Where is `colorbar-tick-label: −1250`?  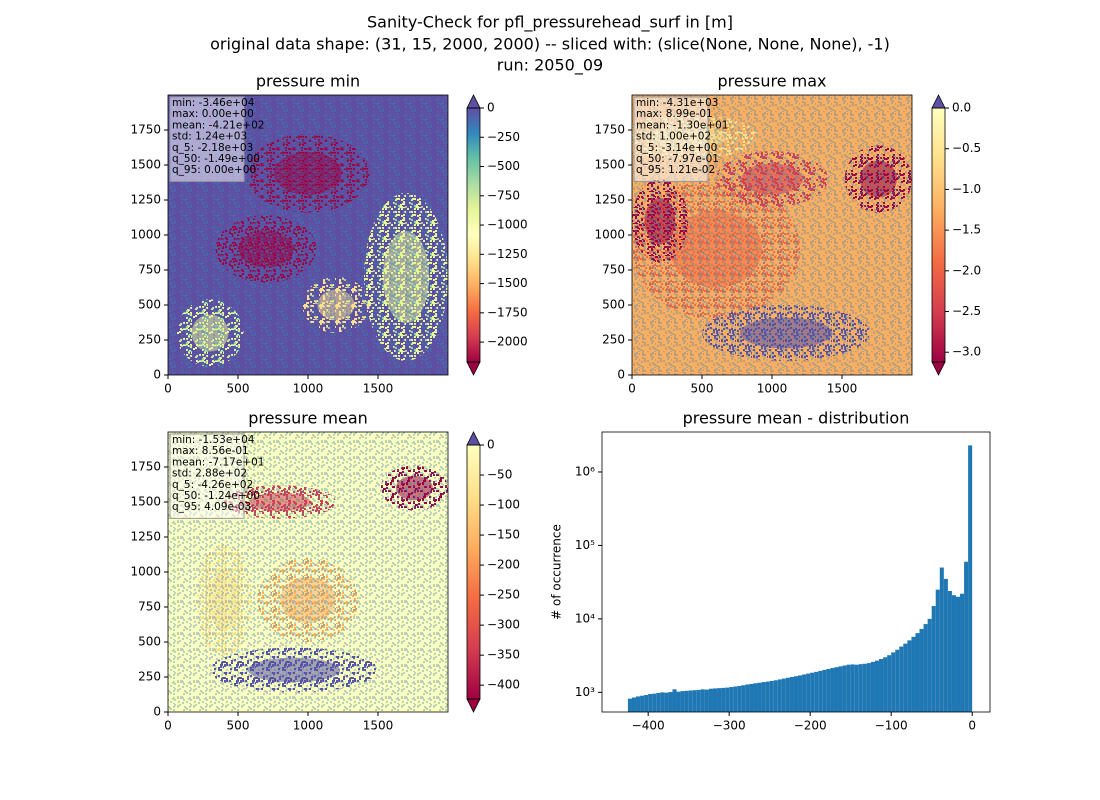
colorbar-tick-label: −1250 is located at coordinates (507, 254).